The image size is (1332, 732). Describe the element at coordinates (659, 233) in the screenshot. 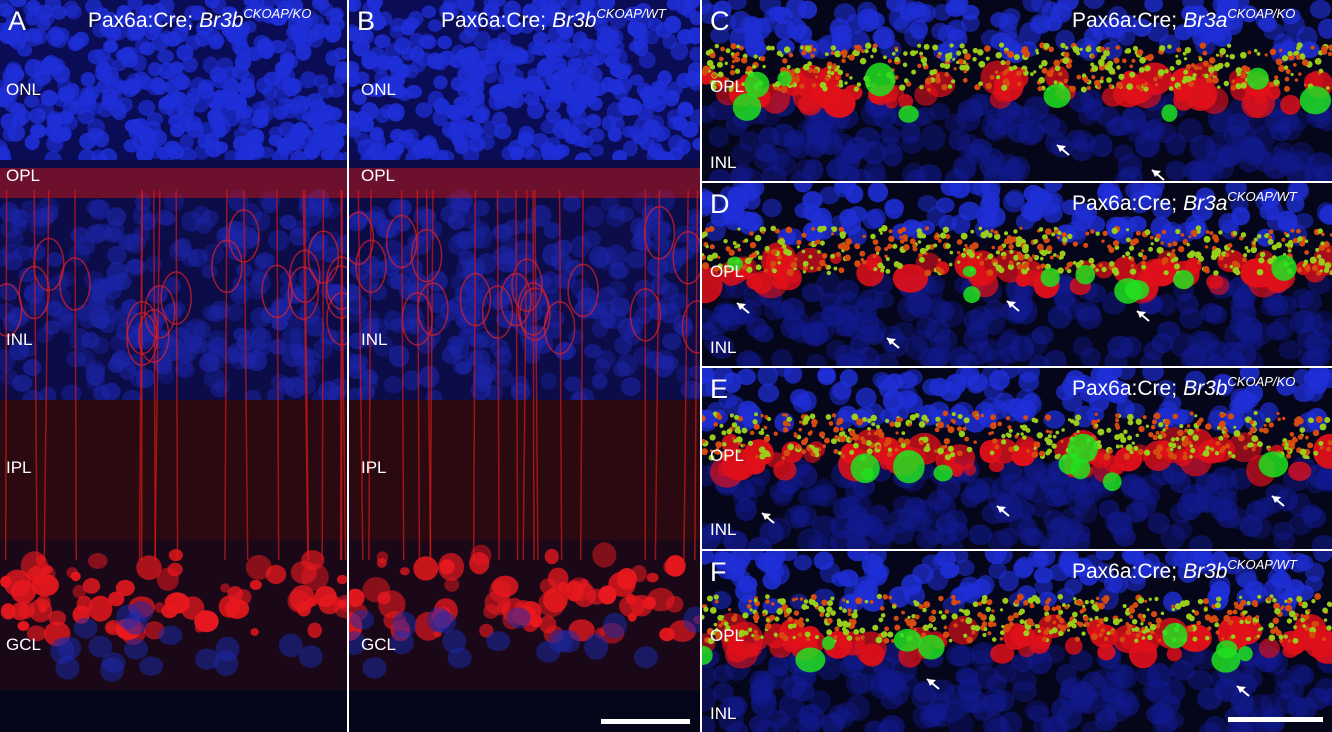

I see `cell-outline` at that location.